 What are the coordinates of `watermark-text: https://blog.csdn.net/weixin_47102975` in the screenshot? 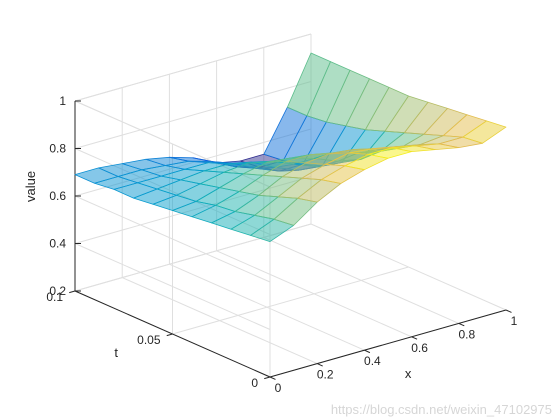 It's located at (441, 409).